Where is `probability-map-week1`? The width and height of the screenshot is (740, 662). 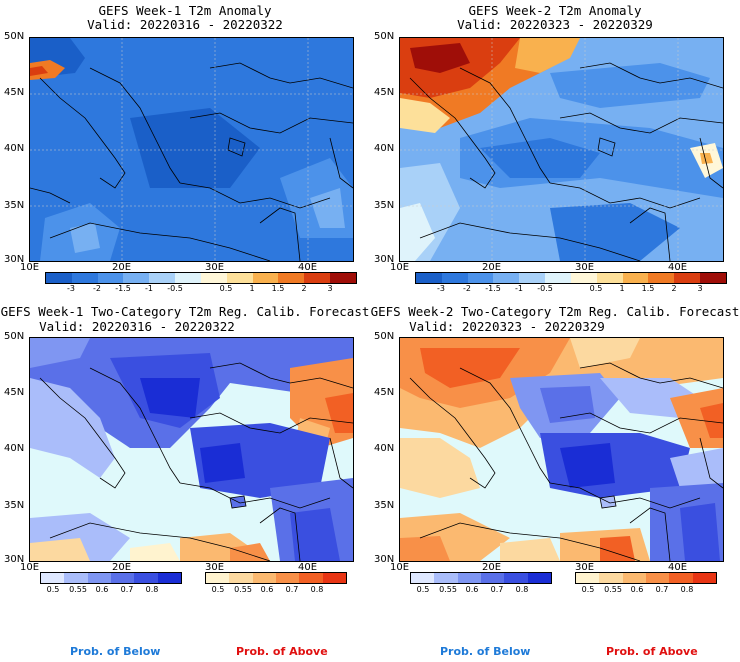 probability-map-week1 is located at coordinates (191, 449).